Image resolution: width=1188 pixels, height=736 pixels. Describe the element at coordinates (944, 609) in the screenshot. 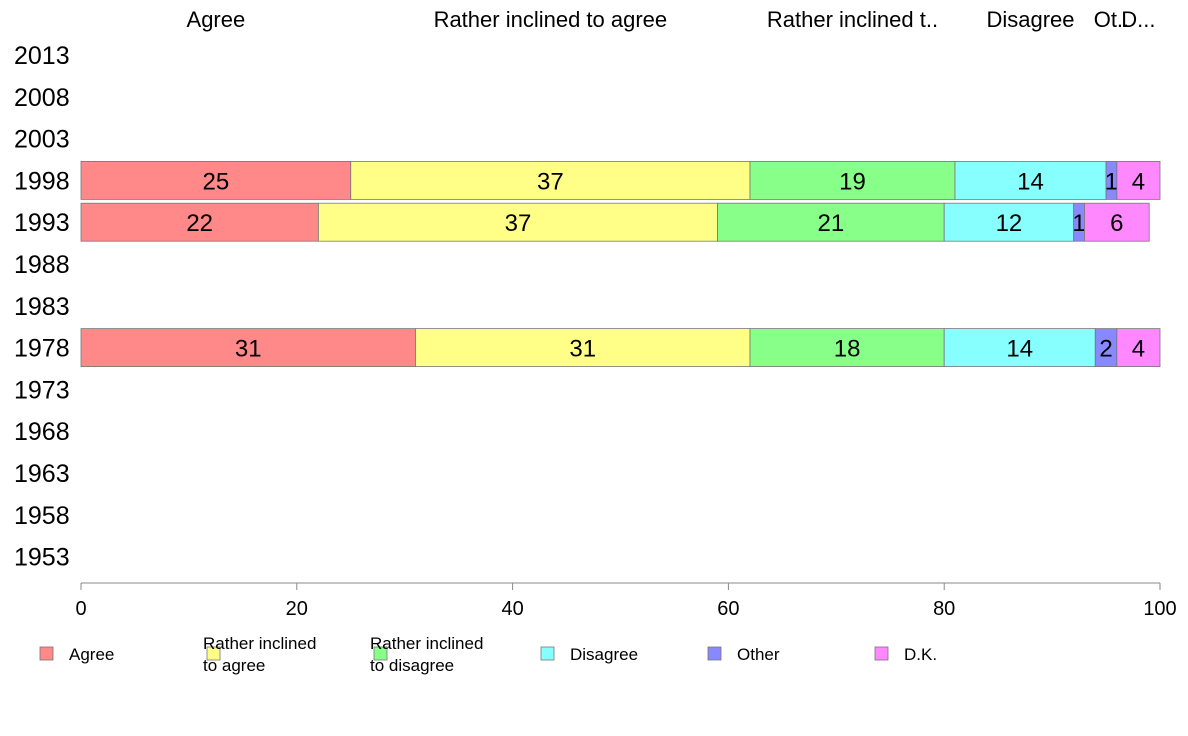

I see `x-tick-label: 80` at that location.